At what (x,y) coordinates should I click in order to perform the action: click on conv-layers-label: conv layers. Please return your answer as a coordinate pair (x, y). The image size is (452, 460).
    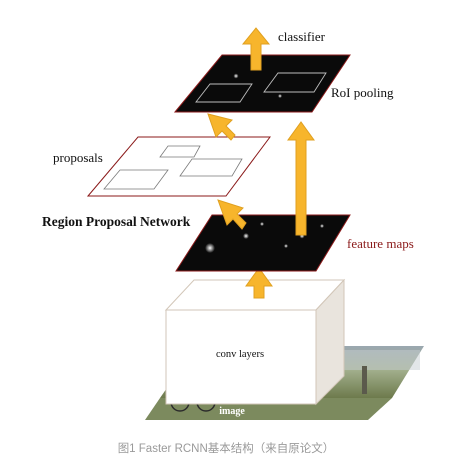
    Looking at the image, I should click on (240, 354).